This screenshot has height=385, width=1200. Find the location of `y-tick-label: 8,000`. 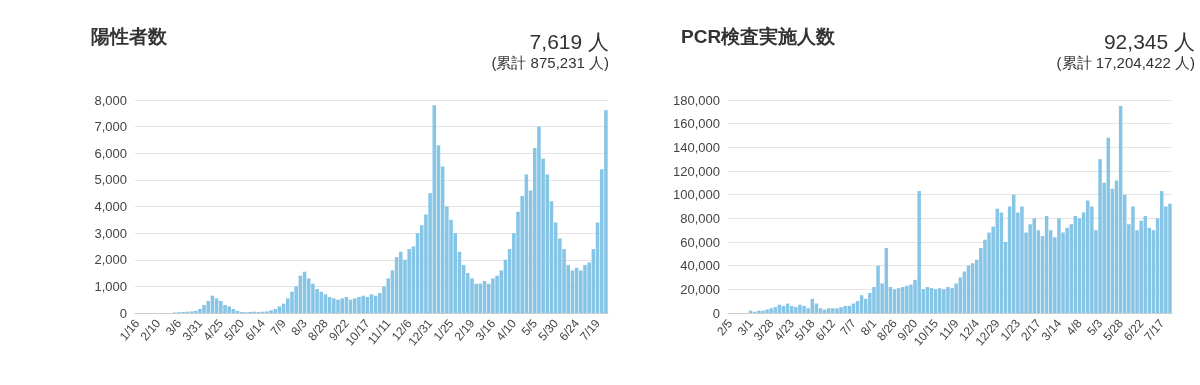

y-tick-label: 8,000 is located at coordinates (110, 100).